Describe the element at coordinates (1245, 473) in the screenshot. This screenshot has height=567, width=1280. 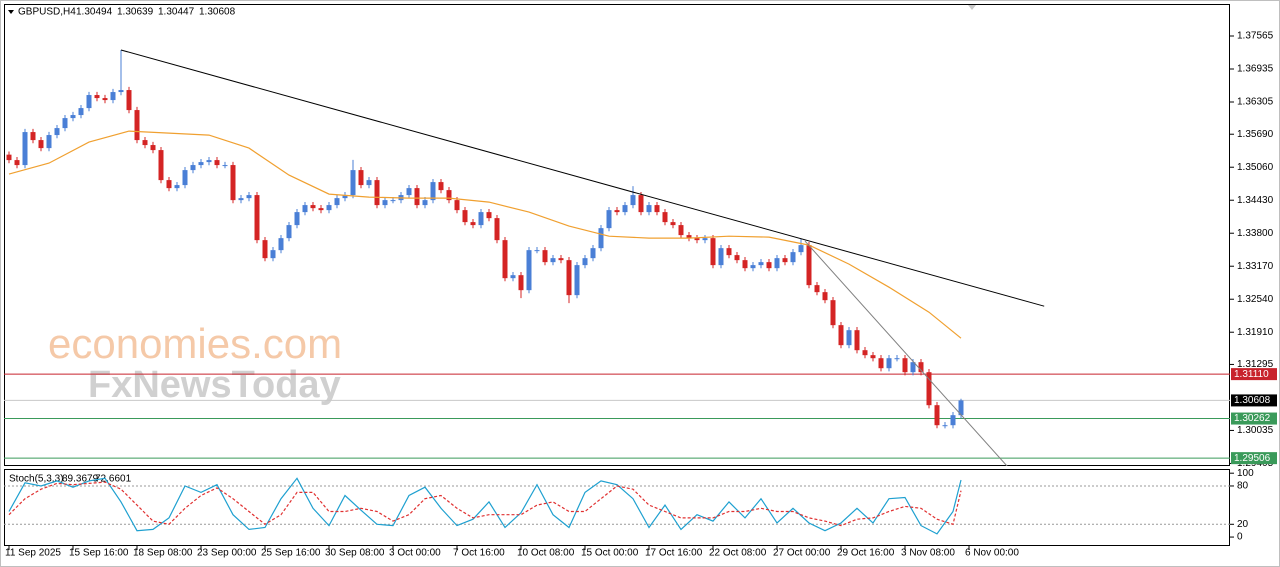
I see `y-tick-label: 100` at that location.